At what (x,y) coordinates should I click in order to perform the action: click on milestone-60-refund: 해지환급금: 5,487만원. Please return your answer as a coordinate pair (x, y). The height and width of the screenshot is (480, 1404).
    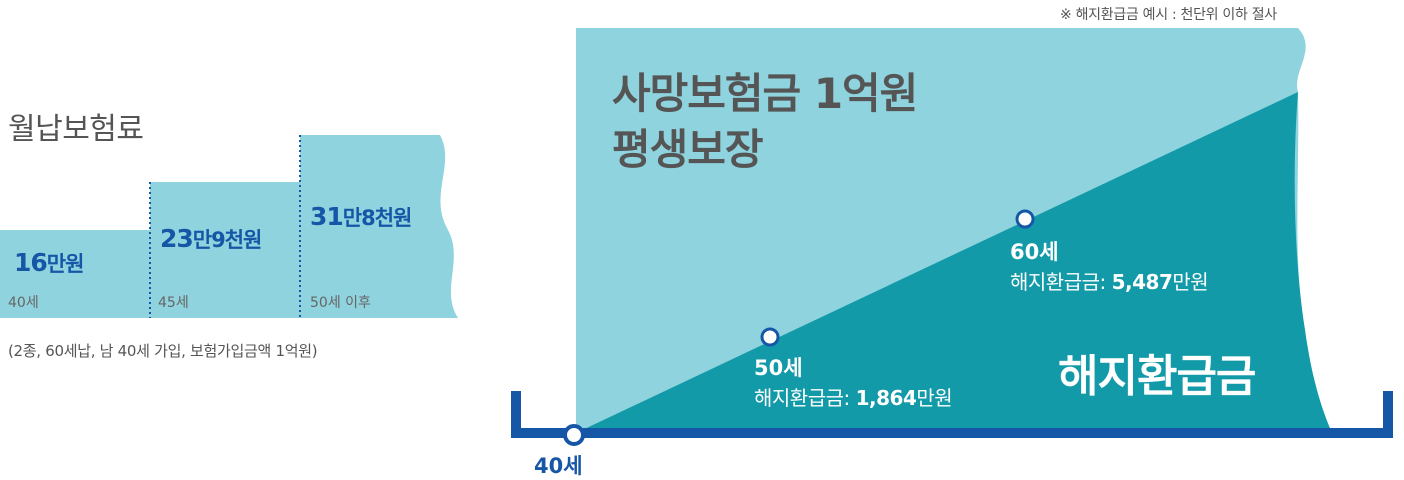
    Looking at the image, I should click on (1109, 282).